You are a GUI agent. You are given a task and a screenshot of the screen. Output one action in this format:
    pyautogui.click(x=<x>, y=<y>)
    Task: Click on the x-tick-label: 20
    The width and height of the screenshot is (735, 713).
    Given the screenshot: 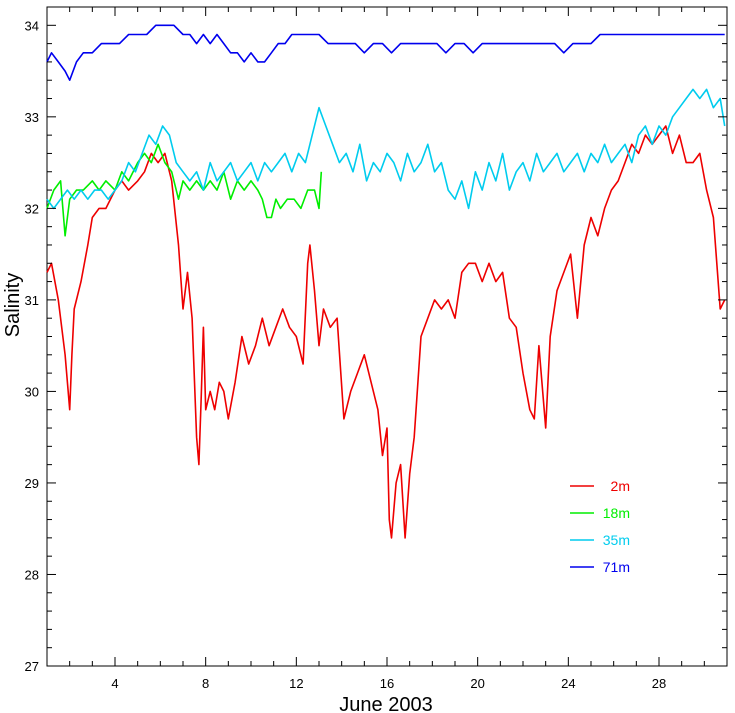 What is the action you would take?
    pyautogui.click(x=477, y=683)
    